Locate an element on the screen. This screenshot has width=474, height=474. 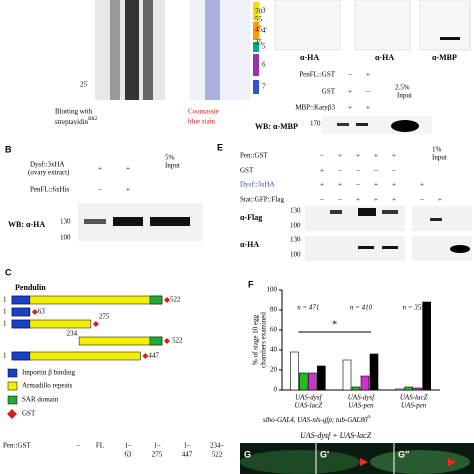
lane-label: FL is located at coordinates (100, 446).